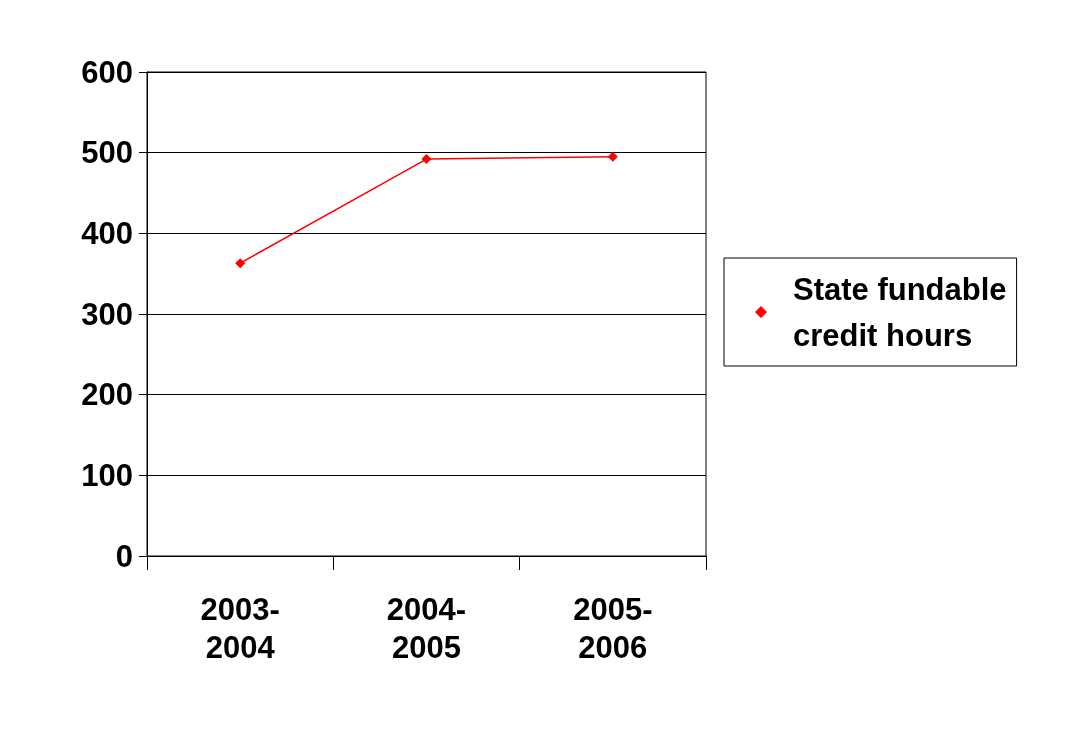  What do you see at coordinates (240, 628) in the screenshot?
I see `x-tick-label: 2003-2004` at bounding box center [240, 628].